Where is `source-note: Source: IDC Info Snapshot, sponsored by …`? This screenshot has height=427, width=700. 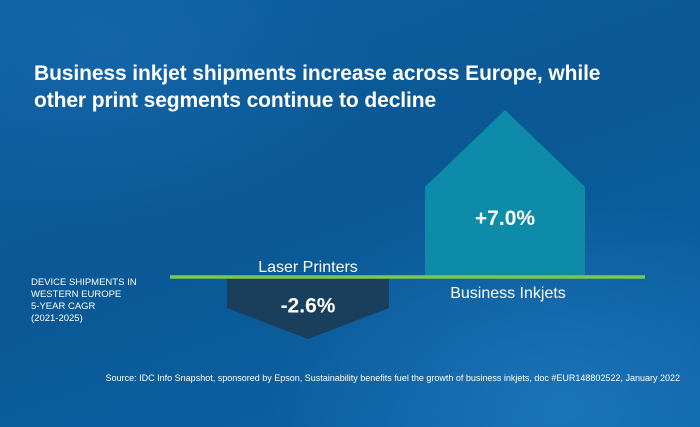
source-note: Source: IDC Info Snapshot, sponsored by … is located at coordinates (392, 378).